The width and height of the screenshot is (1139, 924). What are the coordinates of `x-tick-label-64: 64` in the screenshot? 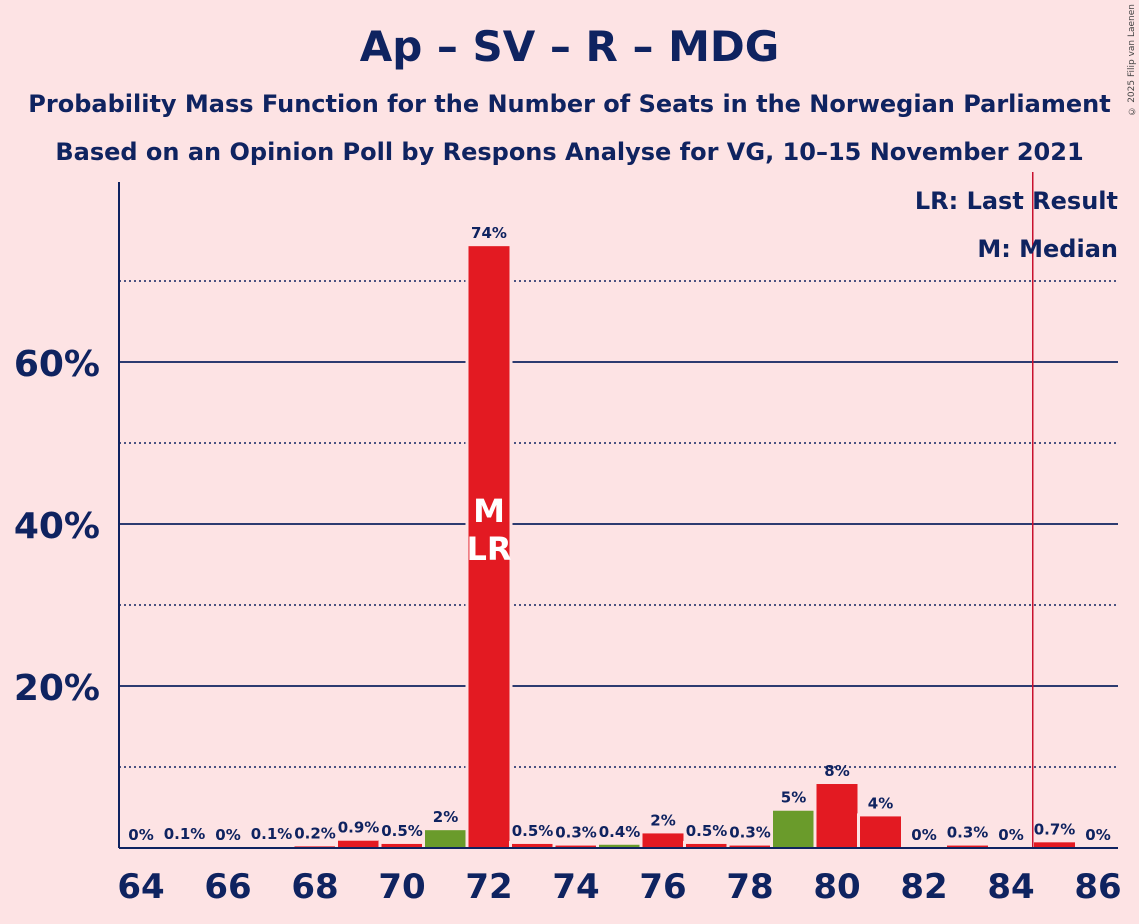 It's located at (140, 887).